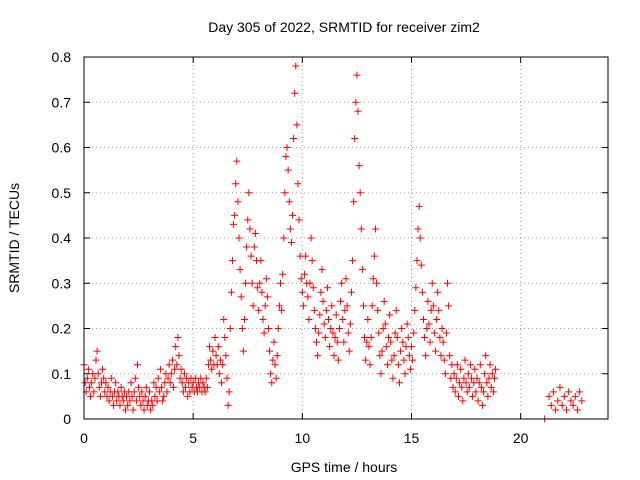 The height and width of the screenshot is (480, 640). Describe the element at coordinates (62, 57) in the screenshot. I see `y-tick-label: 0.8` at that location.